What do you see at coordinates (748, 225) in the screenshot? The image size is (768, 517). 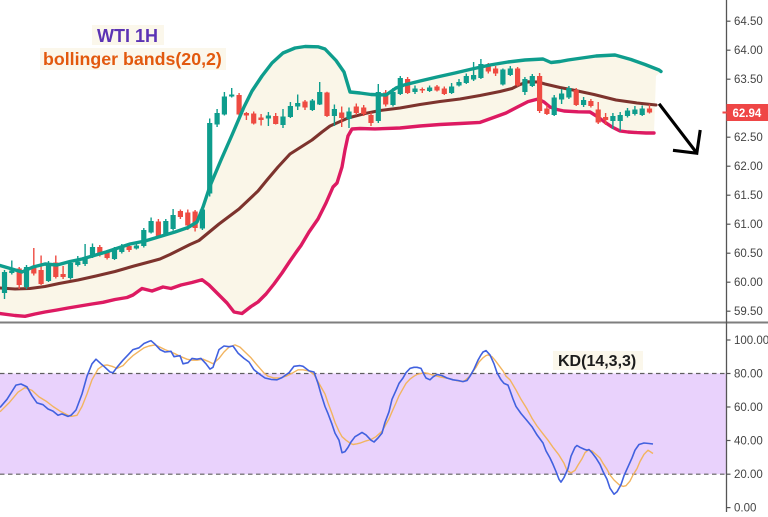 I see `svg-text: 61.00` at bounding box center [748, 225].